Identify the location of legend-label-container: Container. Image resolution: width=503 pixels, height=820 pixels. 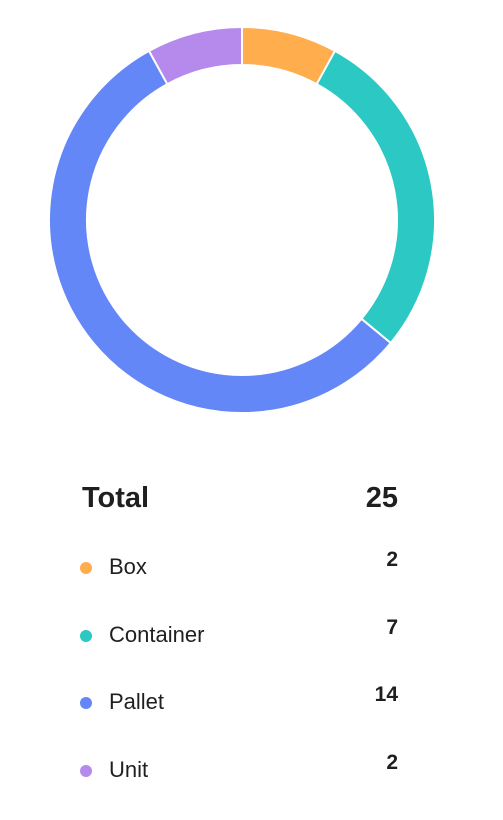
(157, 634).